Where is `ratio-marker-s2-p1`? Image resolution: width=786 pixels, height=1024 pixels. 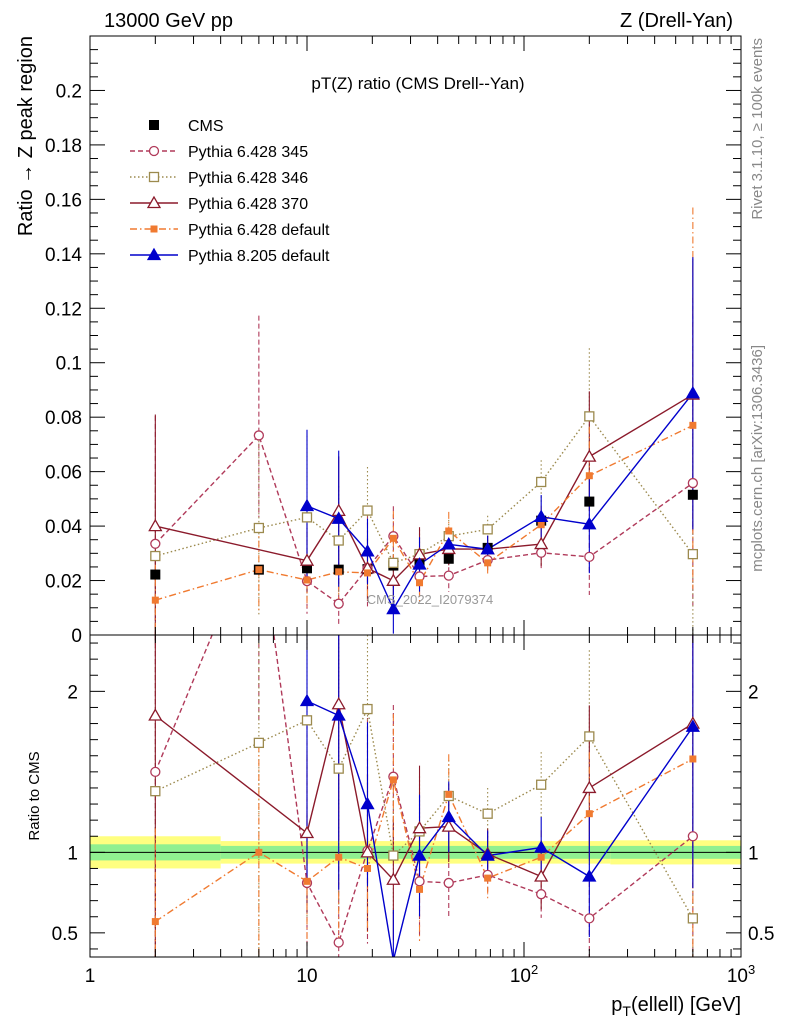 ratio-marker-s2-p1 is located at coordinates (259, 743).